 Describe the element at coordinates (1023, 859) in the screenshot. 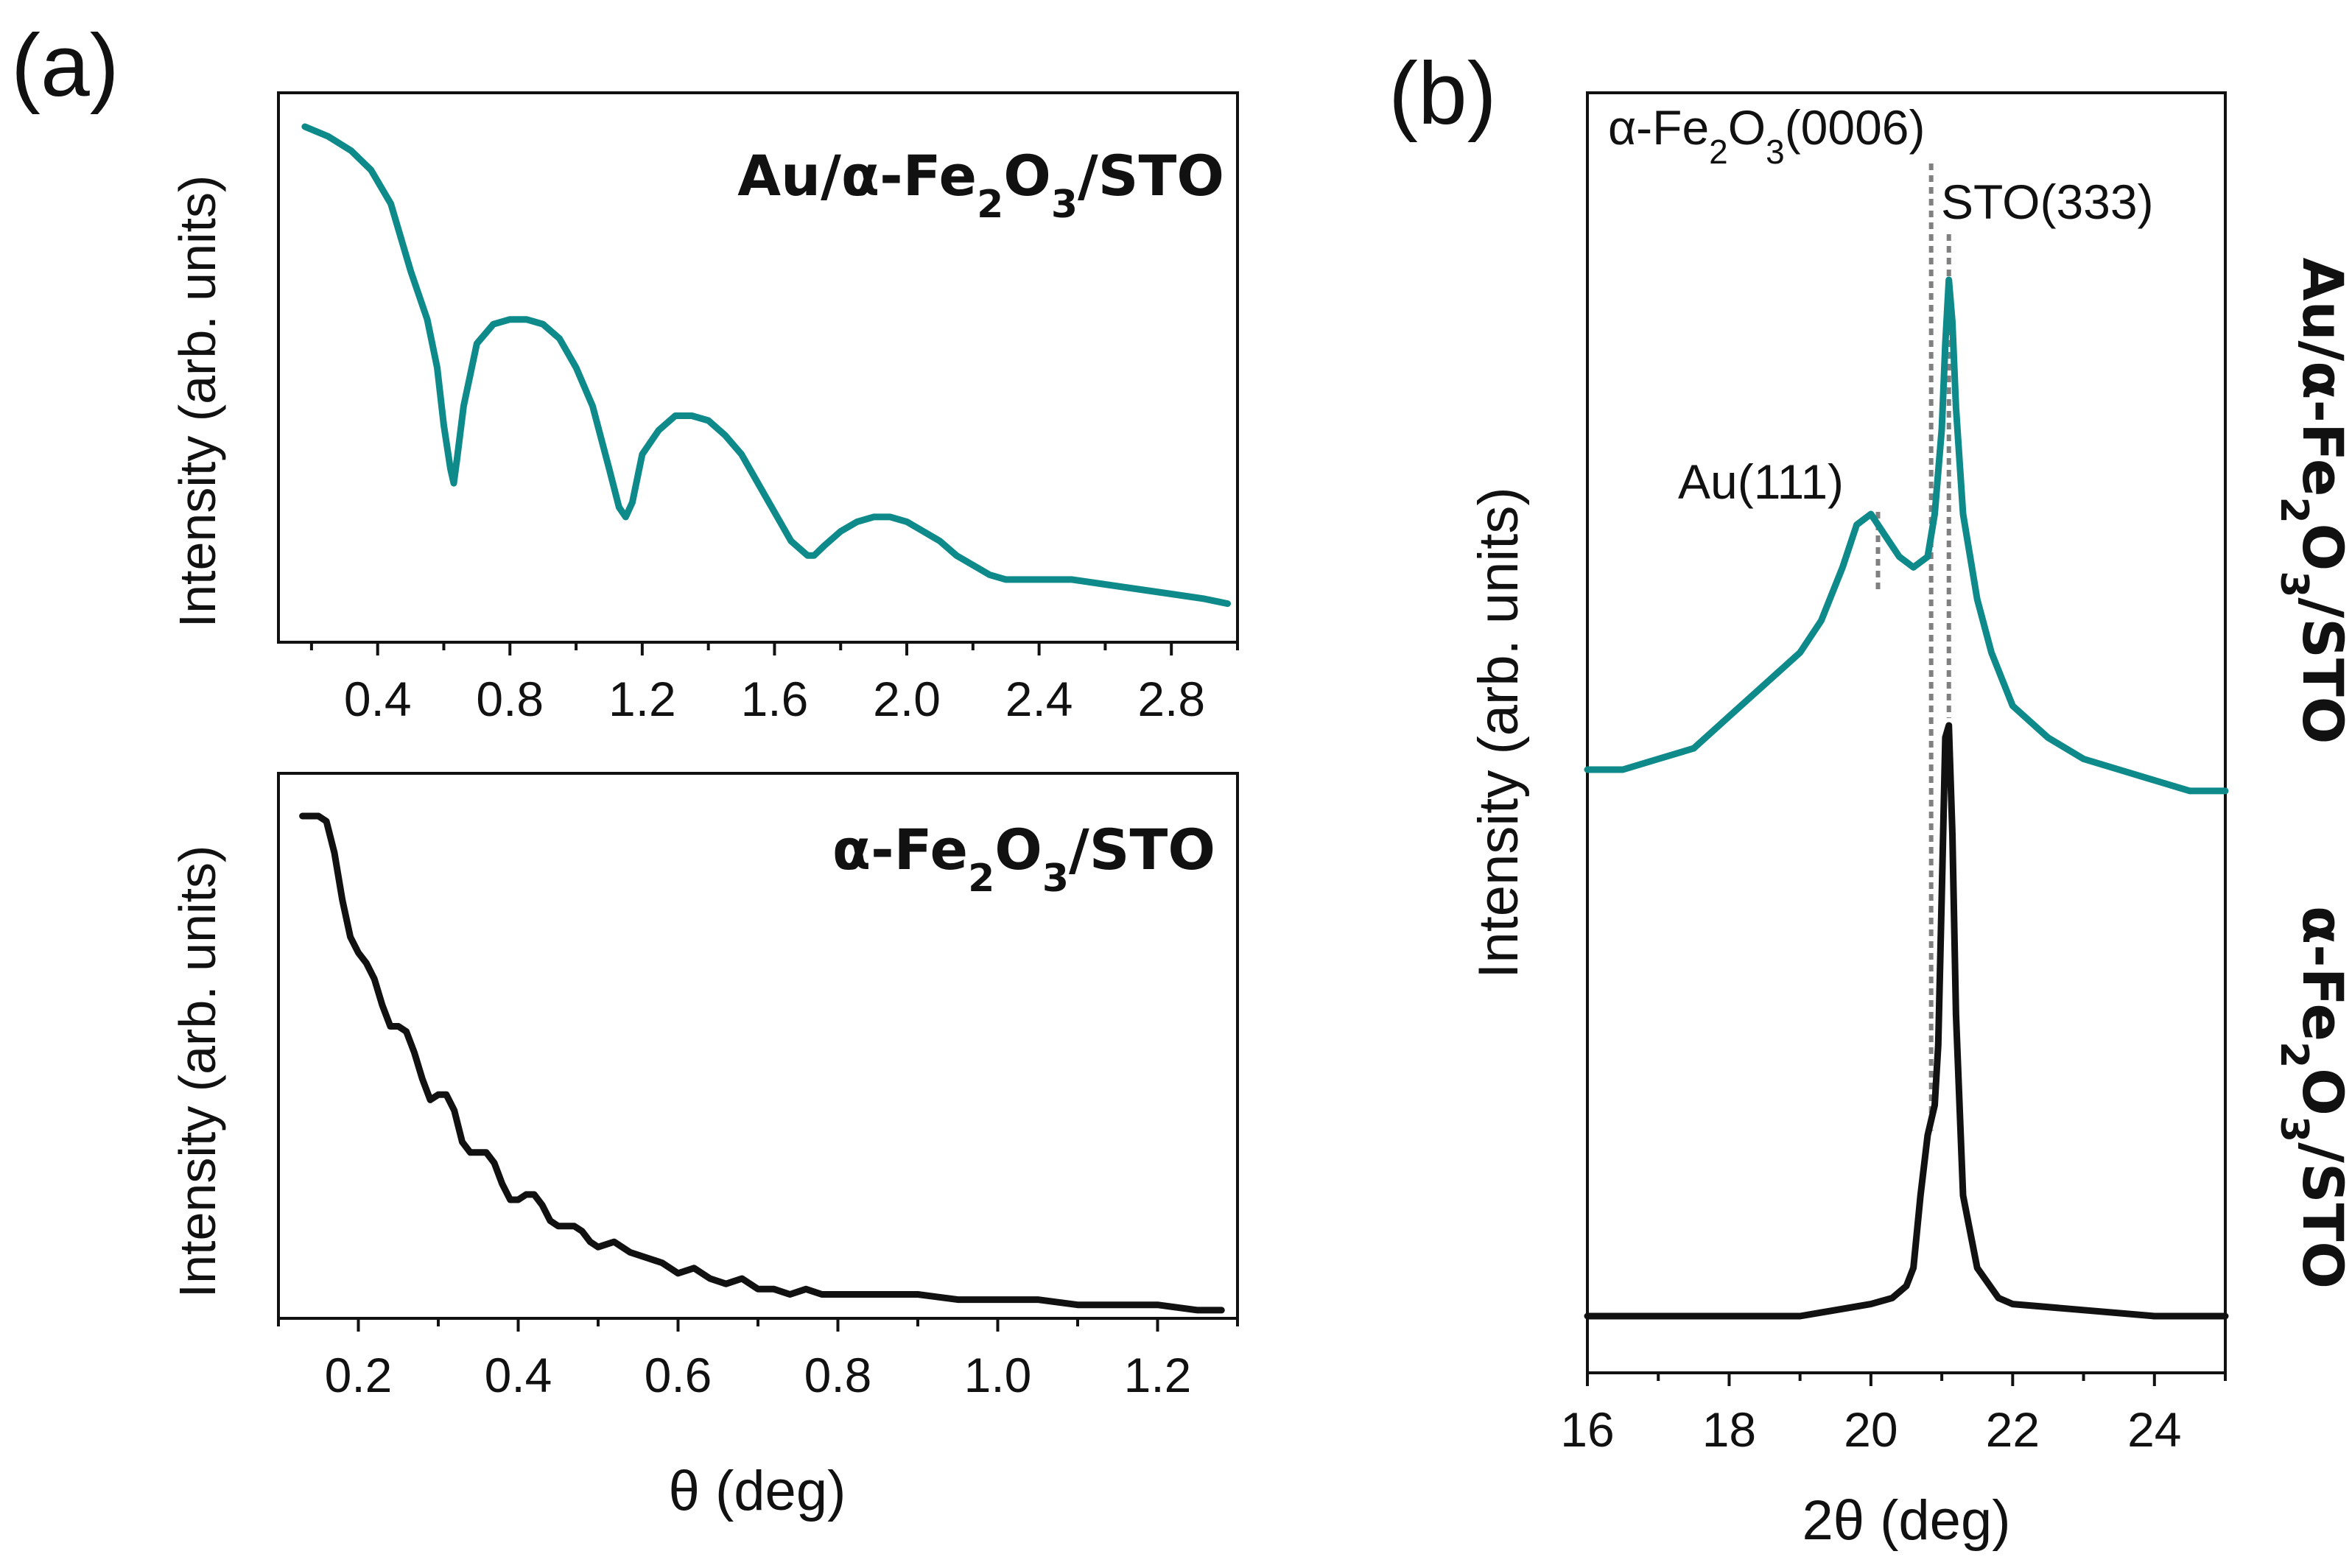

I see `sample-label-a-bottom: α-Fe2O3/STO` at that location.